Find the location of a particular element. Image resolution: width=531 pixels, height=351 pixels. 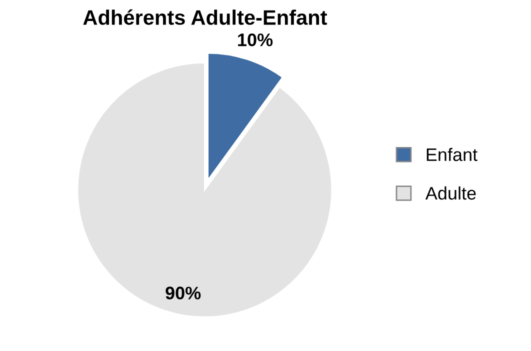

legend-label: Enfant is located at coordinates (452, 155).